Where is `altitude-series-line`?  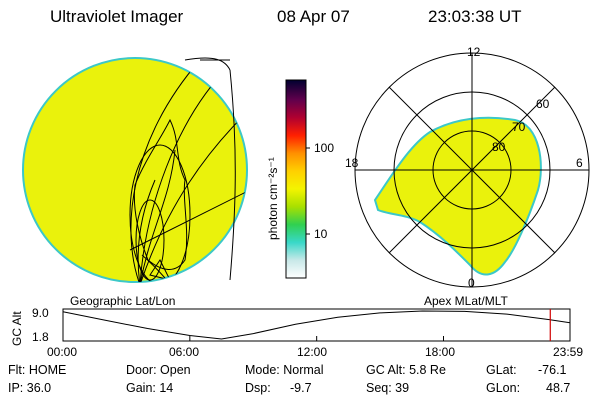
altitude-series-line is located at coordinates (316, 325).